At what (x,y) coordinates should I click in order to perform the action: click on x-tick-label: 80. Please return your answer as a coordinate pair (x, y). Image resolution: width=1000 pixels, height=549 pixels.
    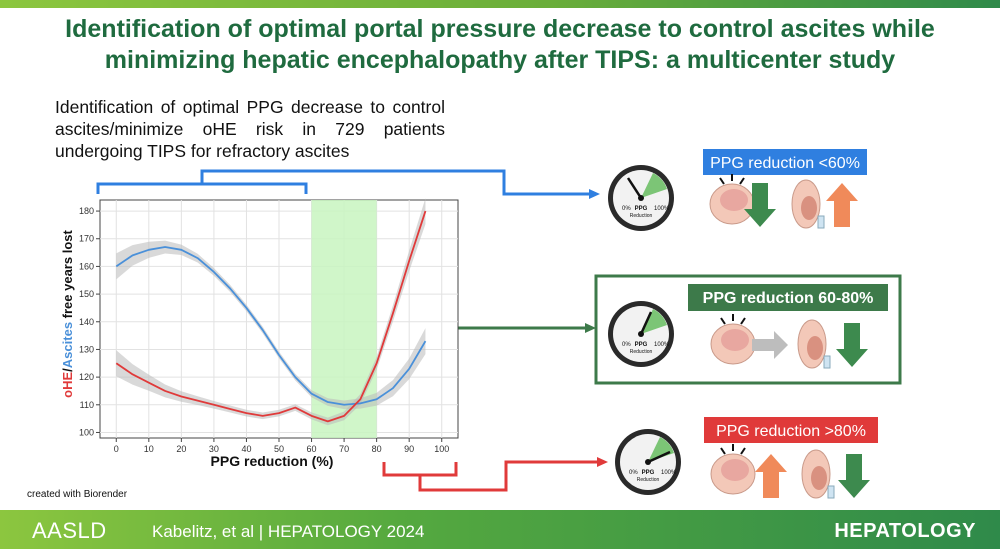
    Looking at the image, I should click on (377, 449).